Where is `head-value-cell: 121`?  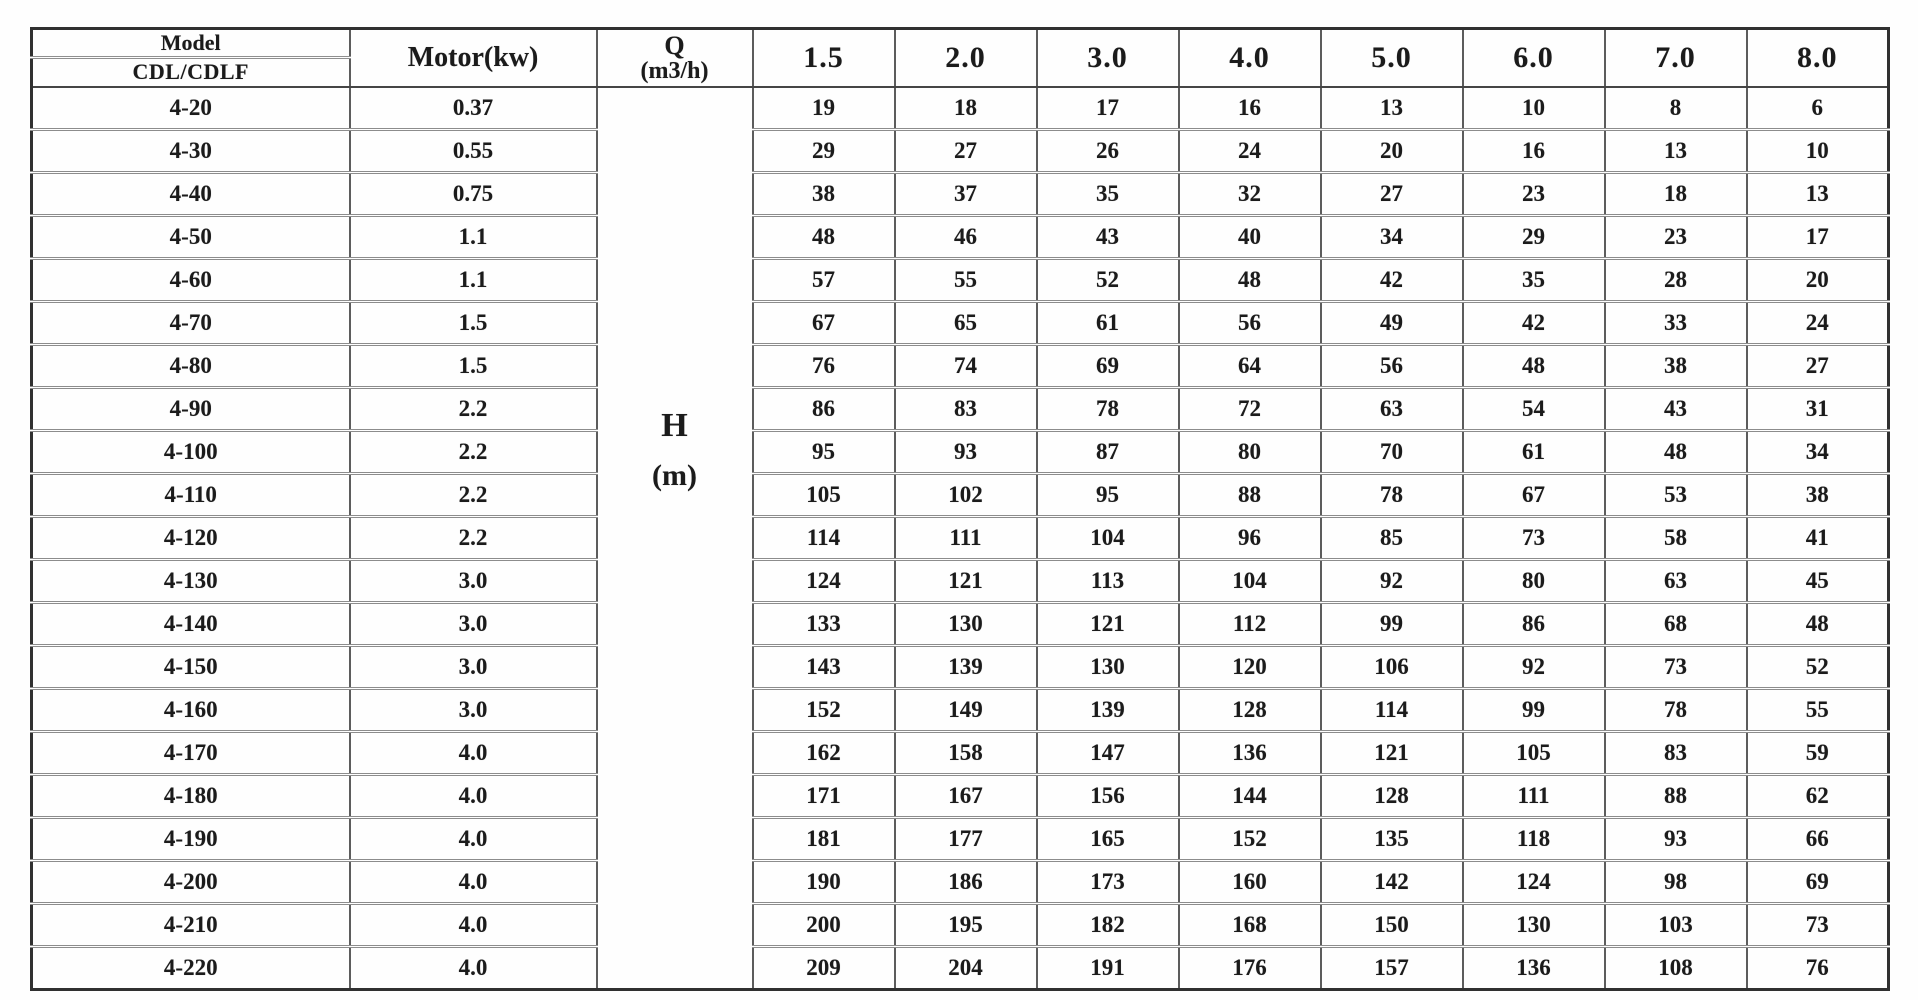
head-value-cell: 121 is located at coordinates (1391, 752).